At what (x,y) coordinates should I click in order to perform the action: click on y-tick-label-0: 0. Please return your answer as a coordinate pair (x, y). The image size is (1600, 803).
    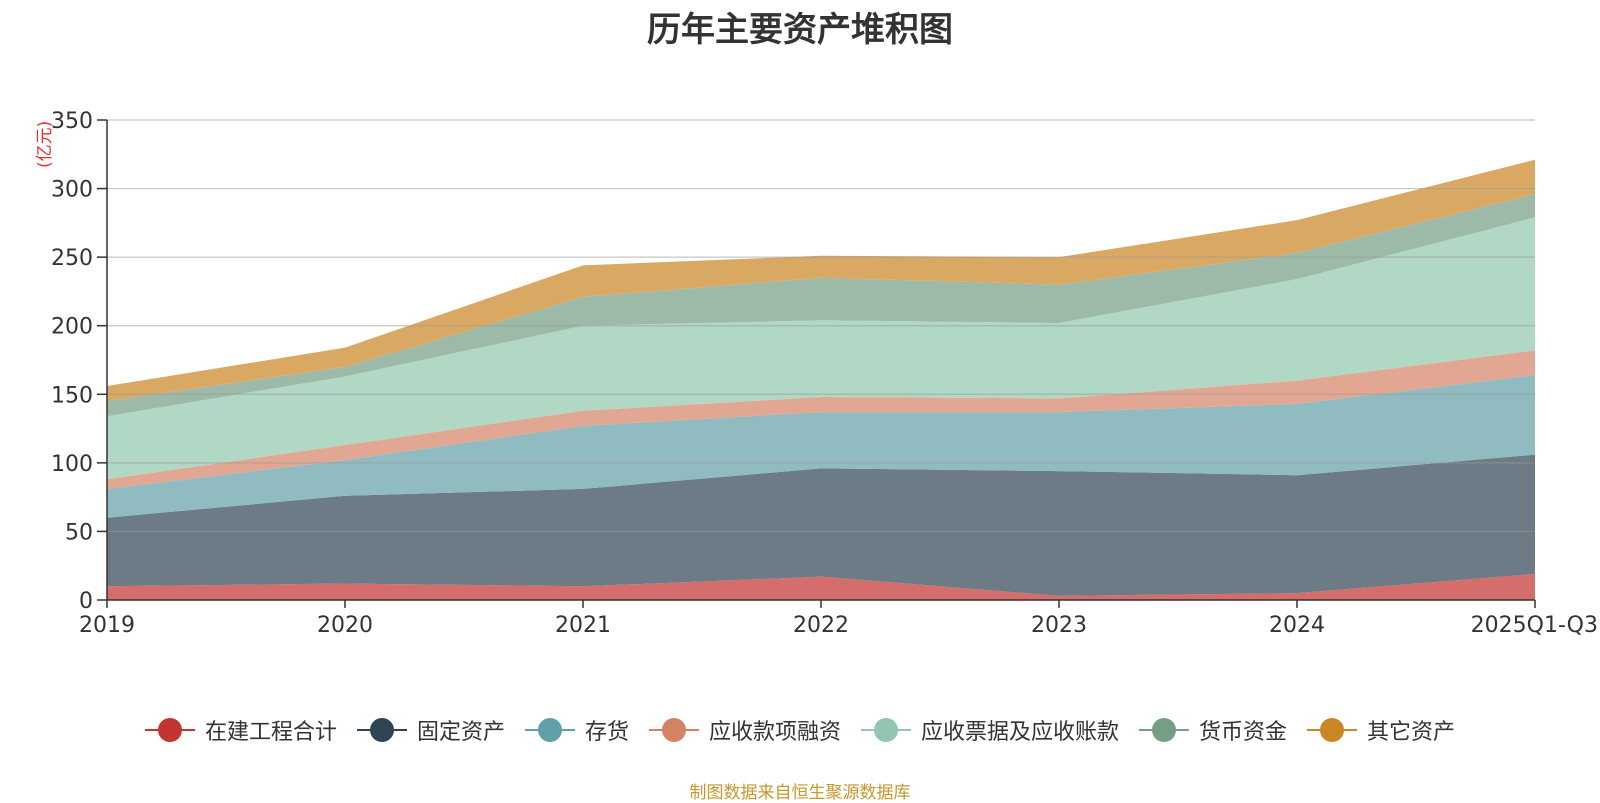
    Looking at the image, I should click on (86, 601).